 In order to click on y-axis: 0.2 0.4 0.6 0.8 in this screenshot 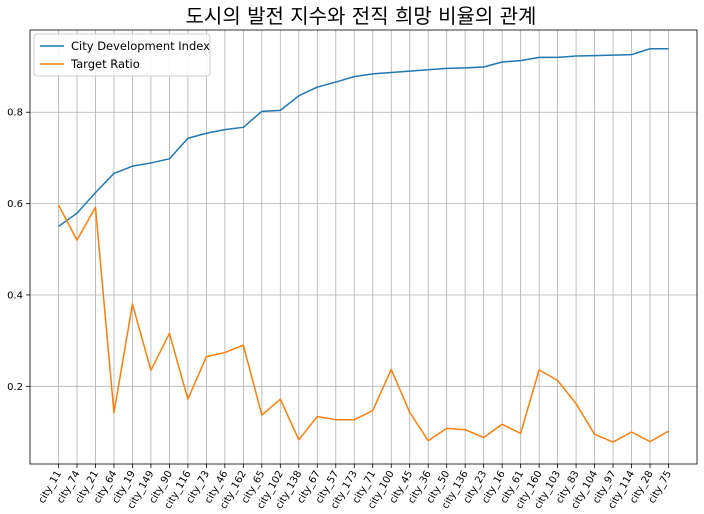, I will do `click(18, 250)`.